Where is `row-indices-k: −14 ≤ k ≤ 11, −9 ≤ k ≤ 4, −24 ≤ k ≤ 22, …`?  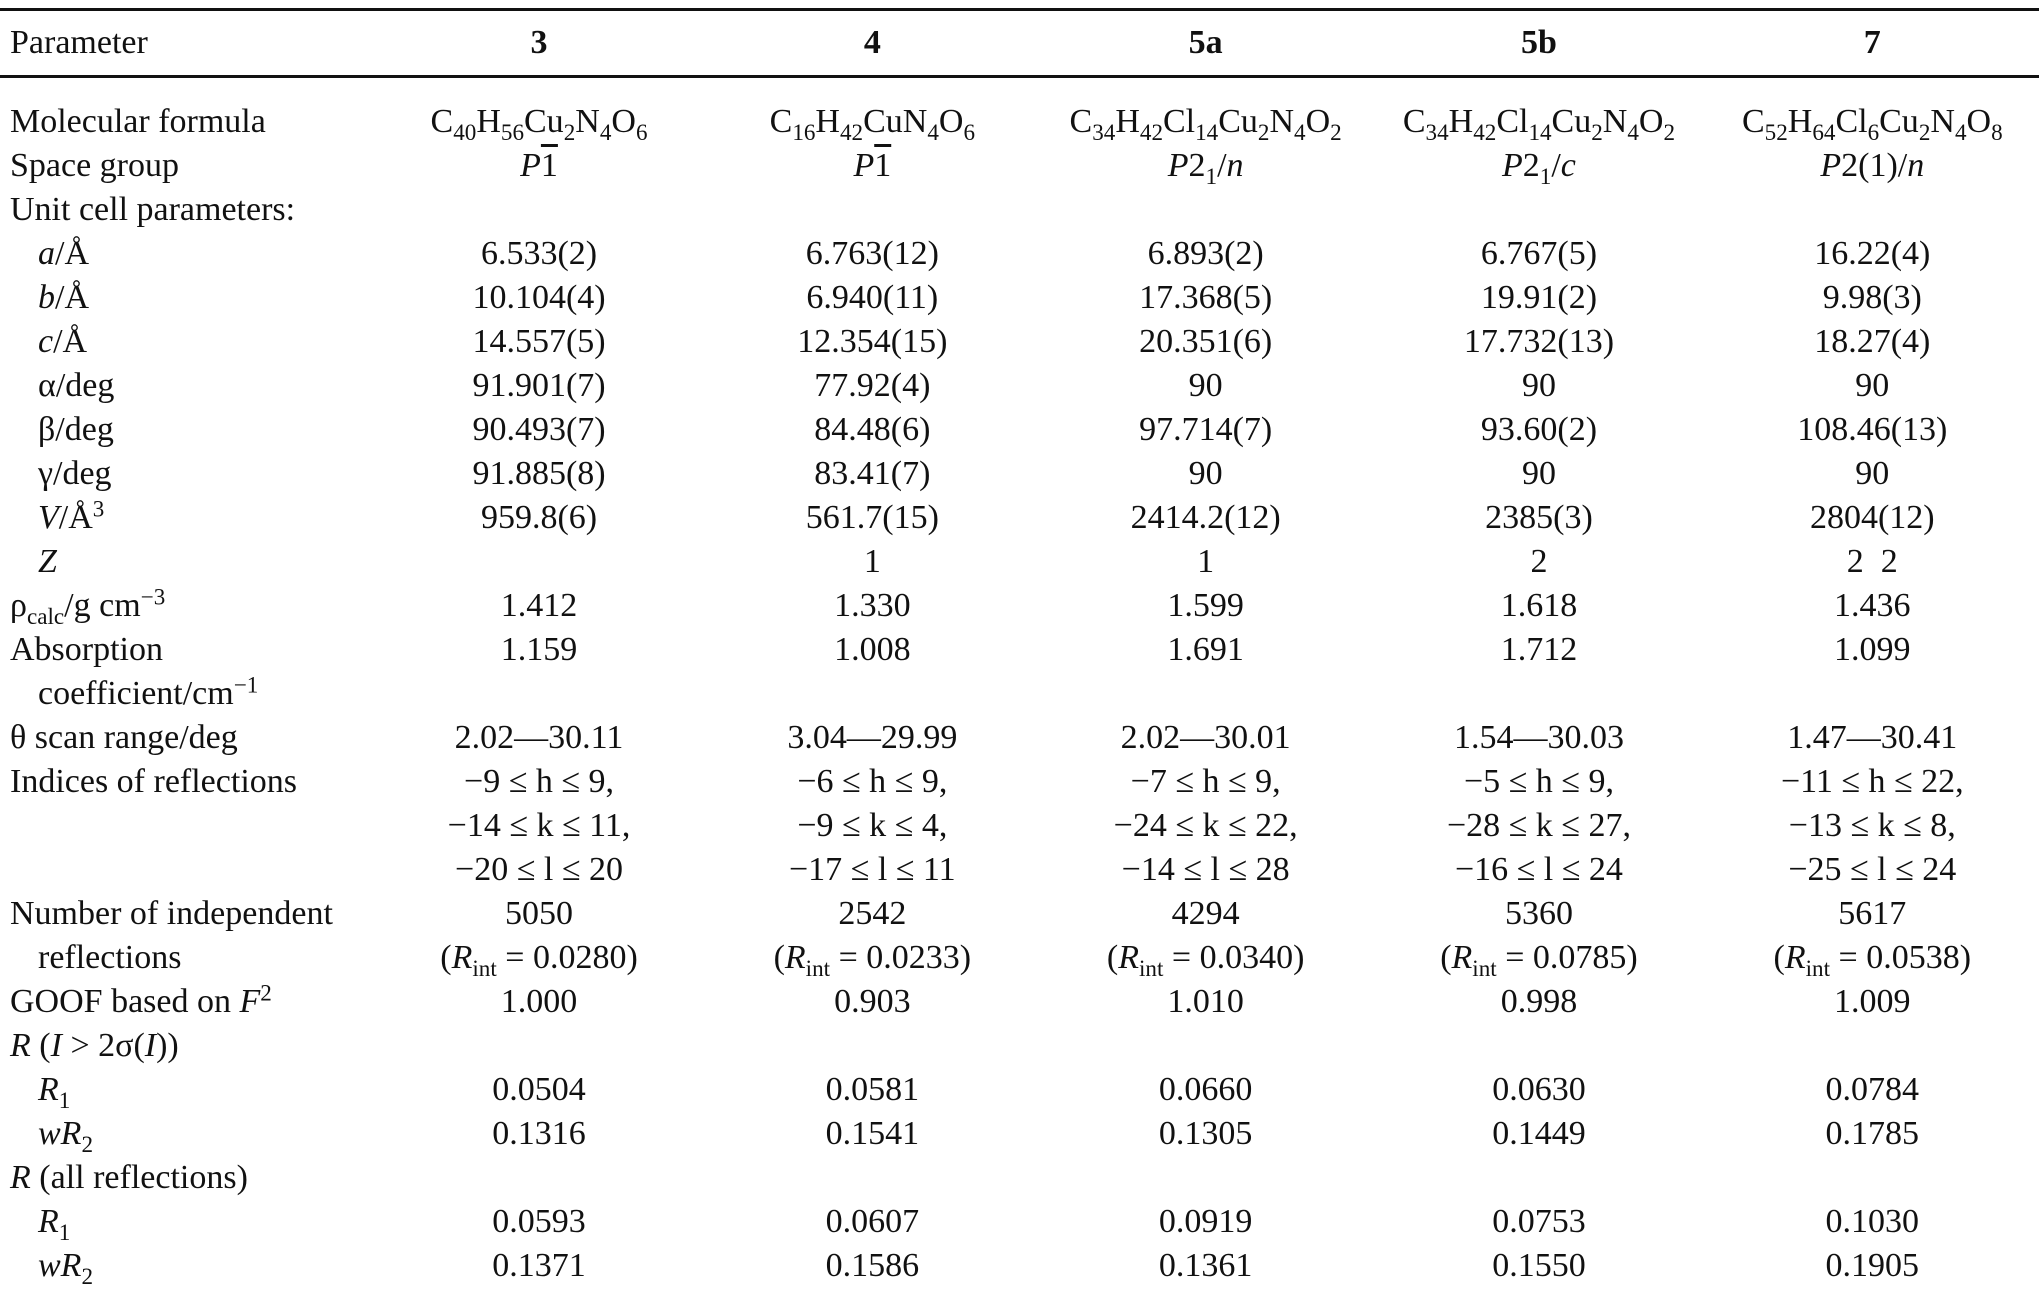 row-indices-k: −14 ≤ k ≤ 11, −9 ≤ k ≤ 4, −24 ≤ k ≤ 22, … is located at coordinates (1019, 826).